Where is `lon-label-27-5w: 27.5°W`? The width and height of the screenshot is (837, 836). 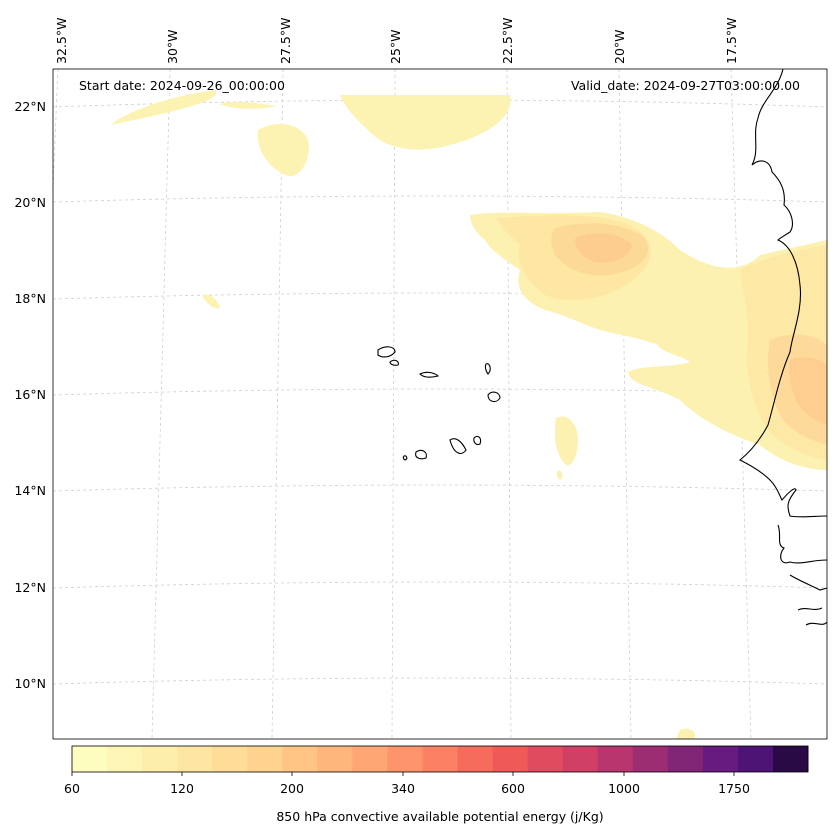 lon-label-27-5w: 27.5°W is located at coordinates (285, 41).